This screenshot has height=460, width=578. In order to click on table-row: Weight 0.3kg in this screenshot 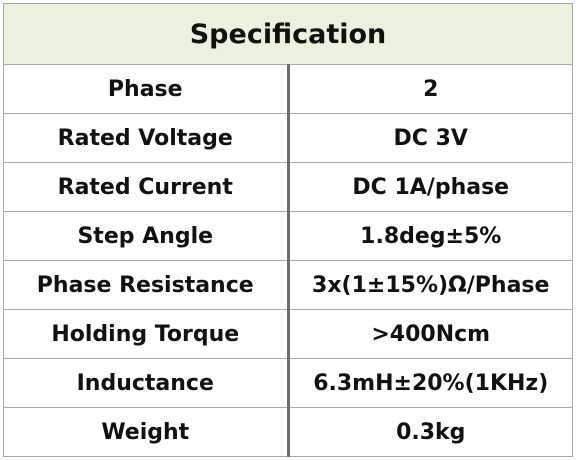, I will do `click(288, 432)`.